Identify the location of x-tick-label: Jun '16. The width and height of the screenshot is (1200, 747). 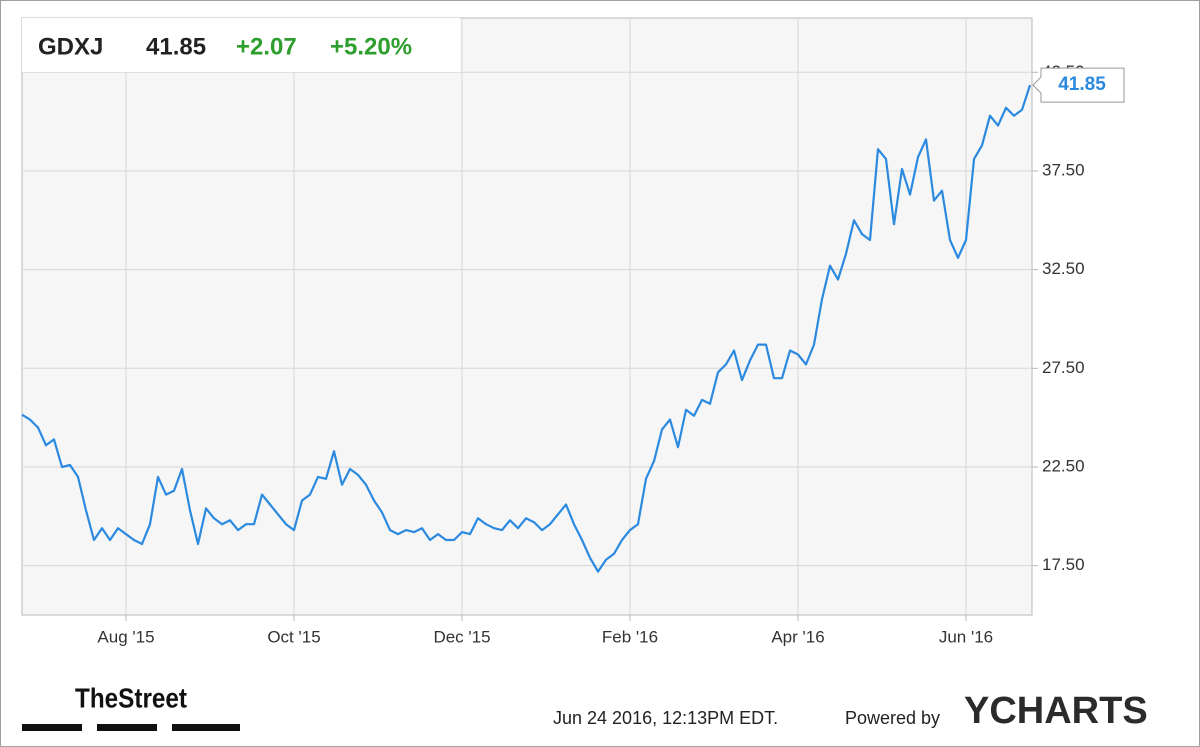
(966, 636).